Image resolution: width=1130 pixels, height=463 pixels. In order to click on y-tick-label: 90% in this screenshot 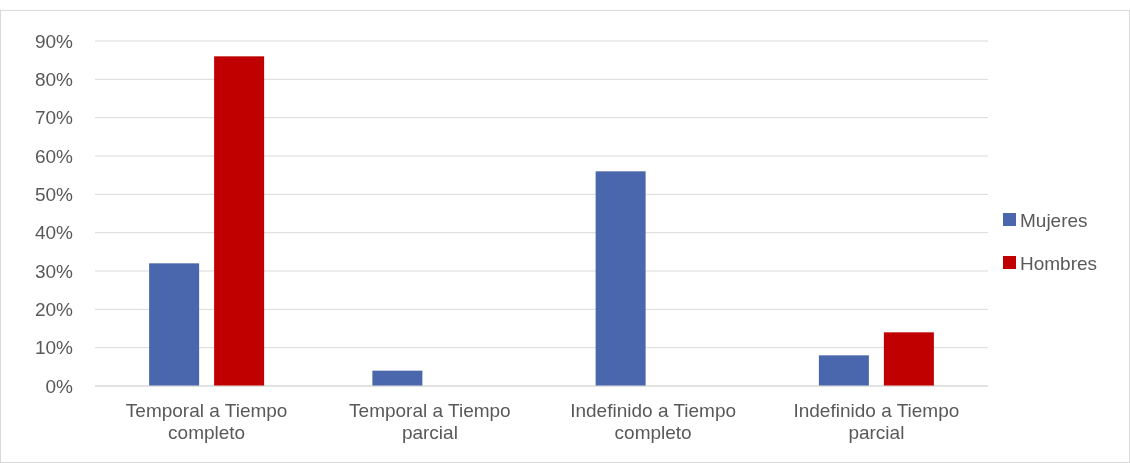, I will do `click(54, 41)`.